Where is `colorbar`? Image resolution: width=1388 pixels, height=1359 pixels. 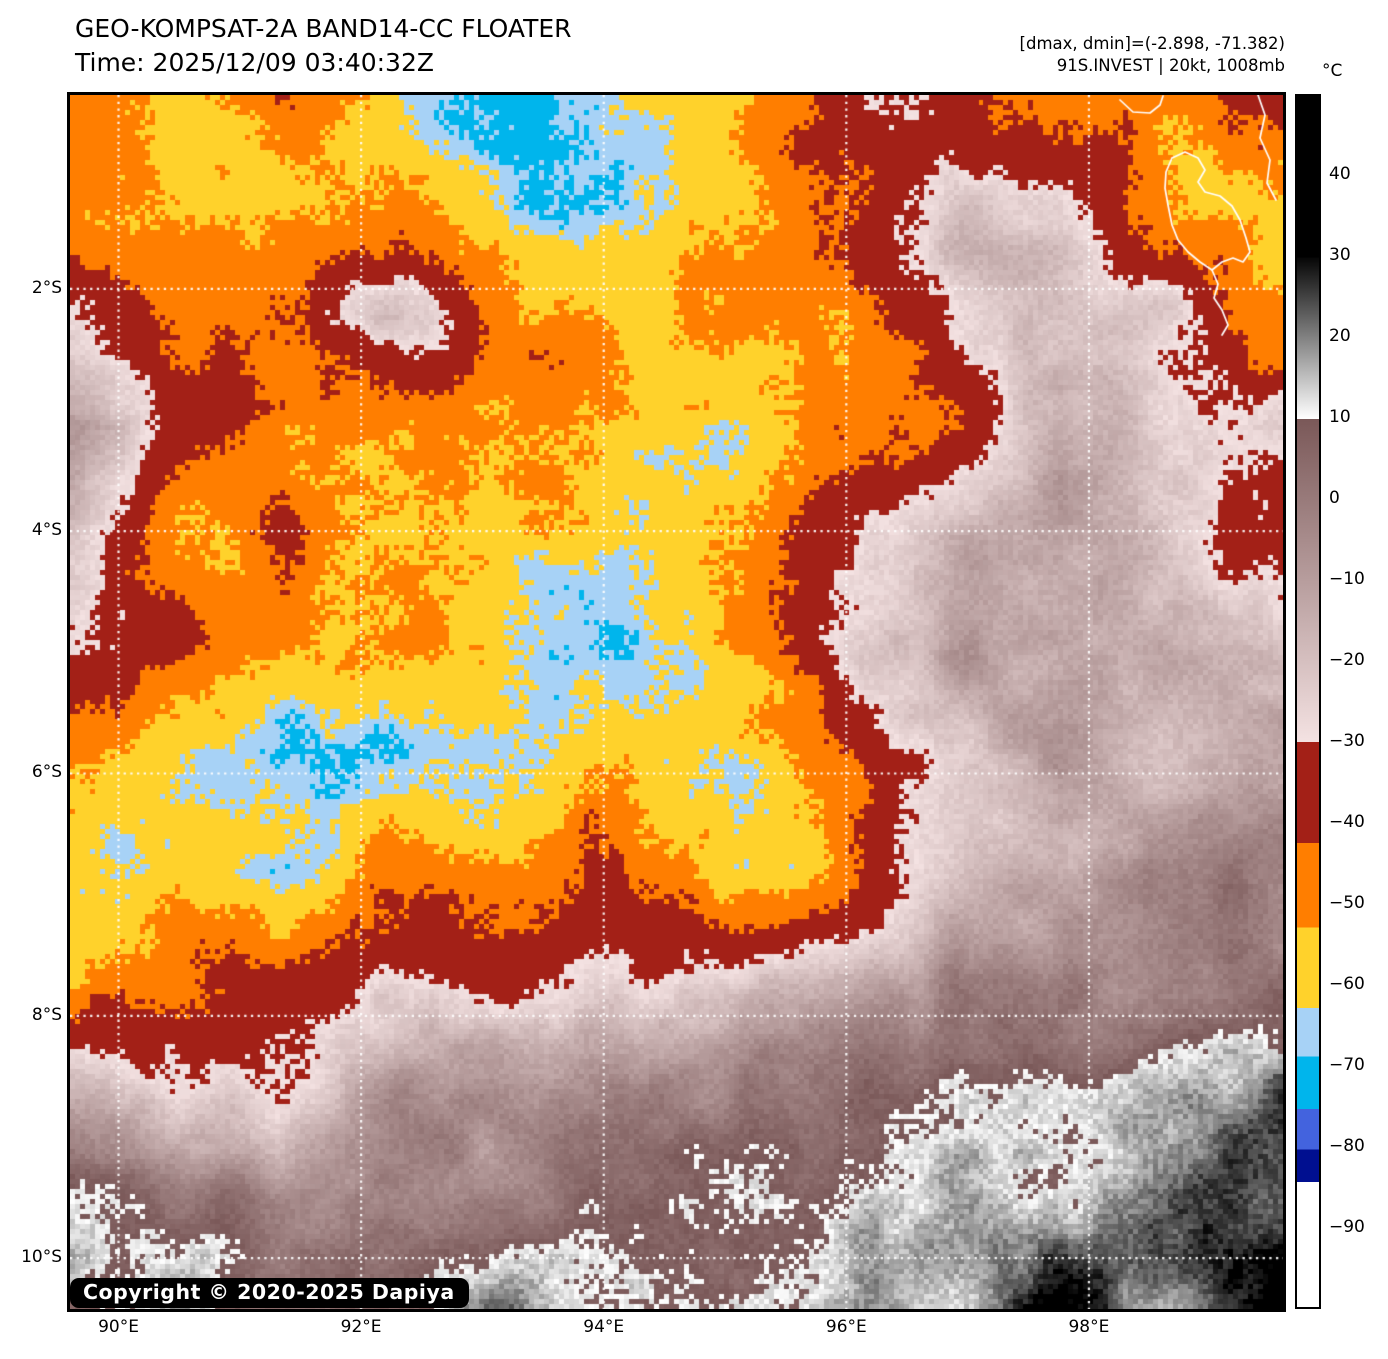
colorbar is located at coordinates (1308, 701).